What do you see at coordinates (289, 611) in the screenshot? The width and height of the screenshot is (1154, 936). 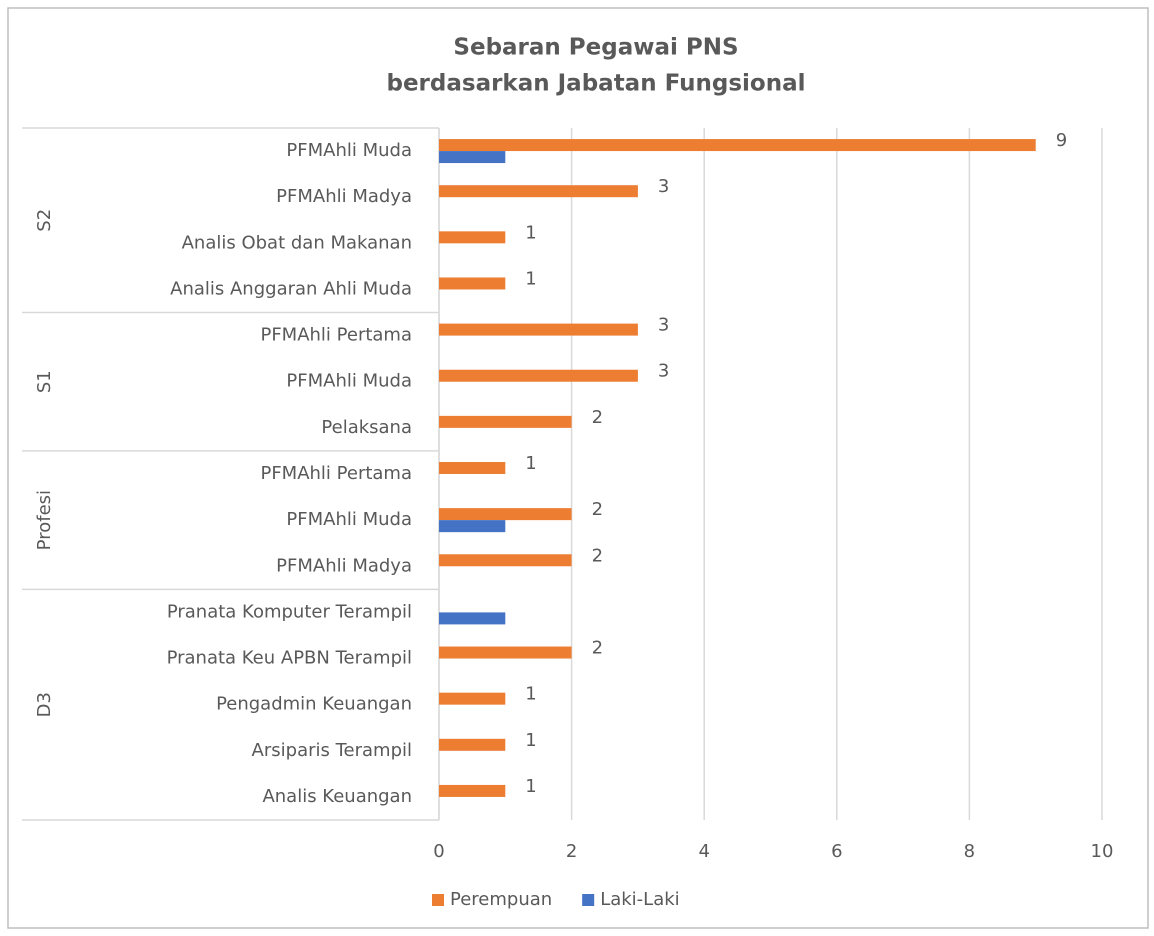 I see `y-tick-label: Pranata Komputer Terampil` at bounding box center [289, 611].